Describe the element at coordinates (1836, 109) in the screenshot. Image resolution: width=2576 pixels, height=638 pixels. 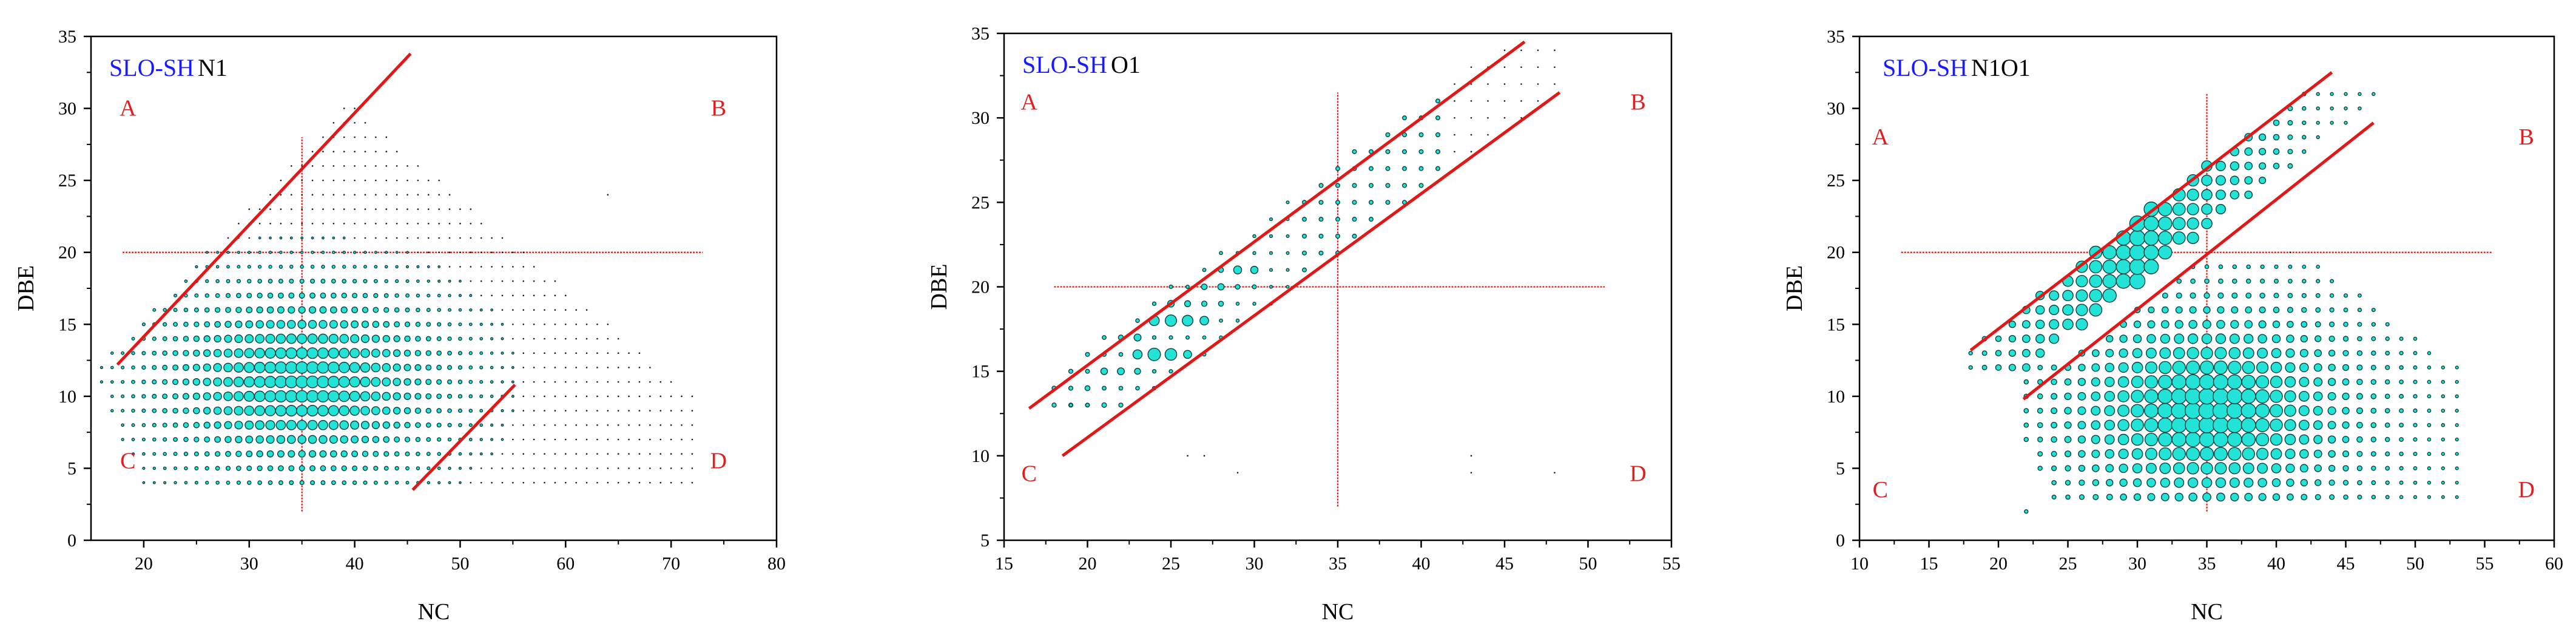
I see `y-tick-label: 30` at that location.